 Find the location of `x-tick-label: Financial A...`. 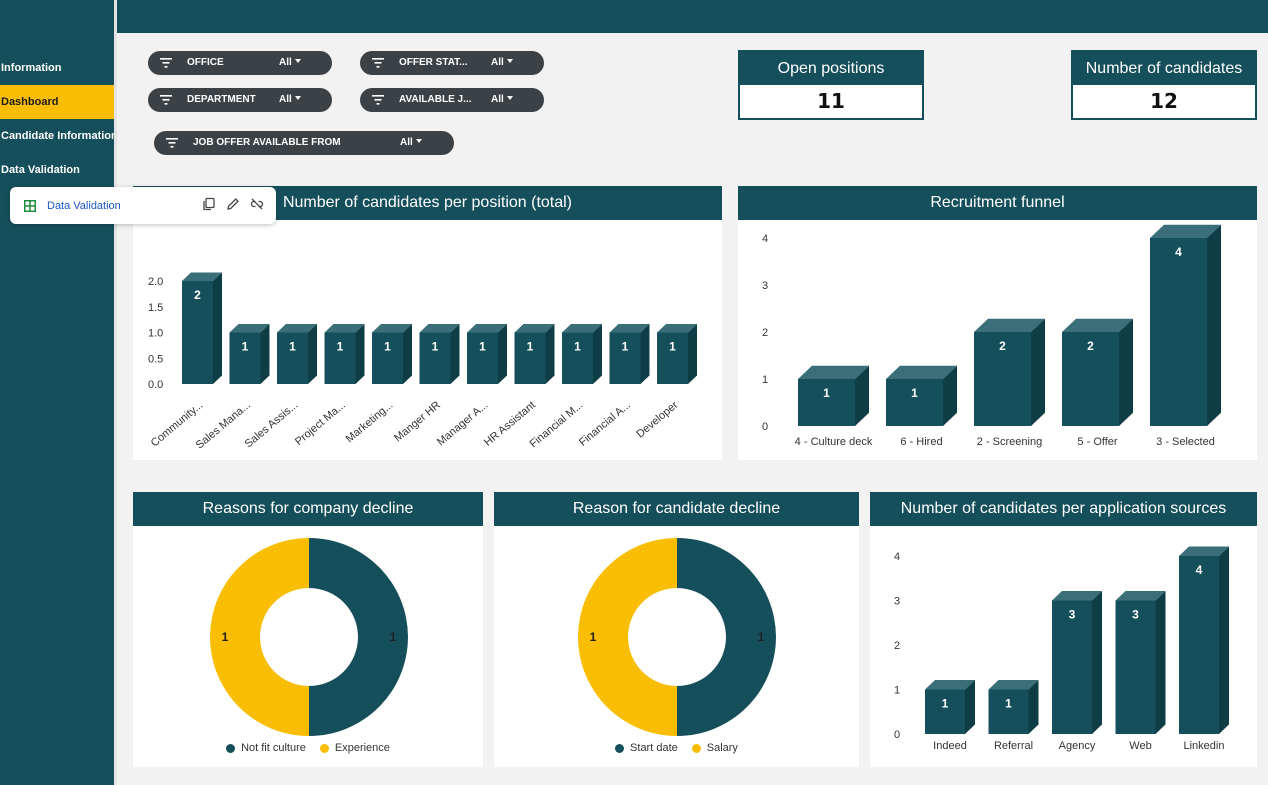

x-tick-label: Financial A... is located at coordinates (605, 424).